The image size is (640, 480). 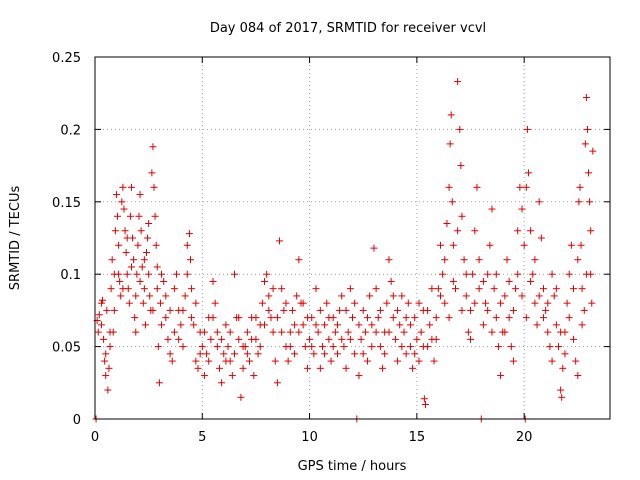 What do you see at coordinates (15, 238) in the screenshot?
I see `y-axis-label: SRMTID / TECUs` at bounding box center [15, 238].